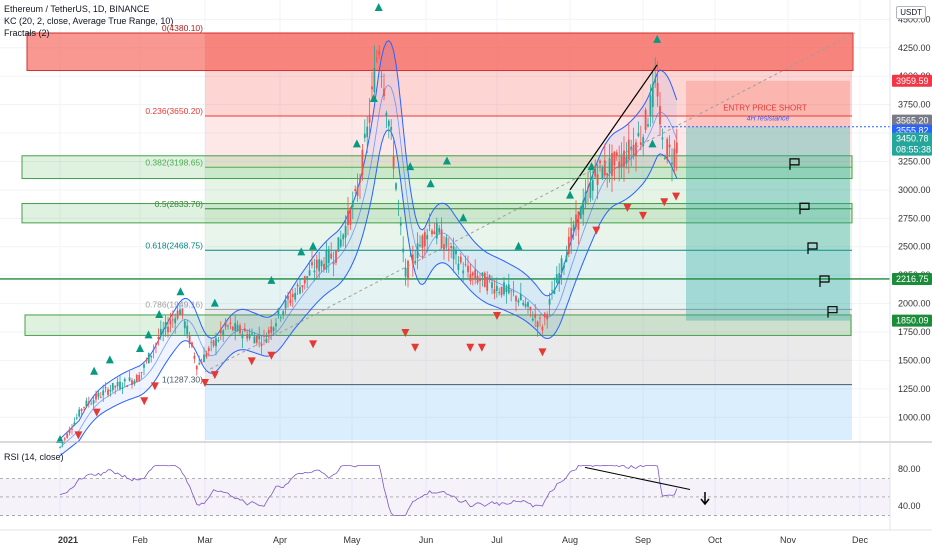 The image size is (932, 550). I want to click on symbol-legend: Ethereum / TetherUS, 1D, BINANCE, so click(77, 9).